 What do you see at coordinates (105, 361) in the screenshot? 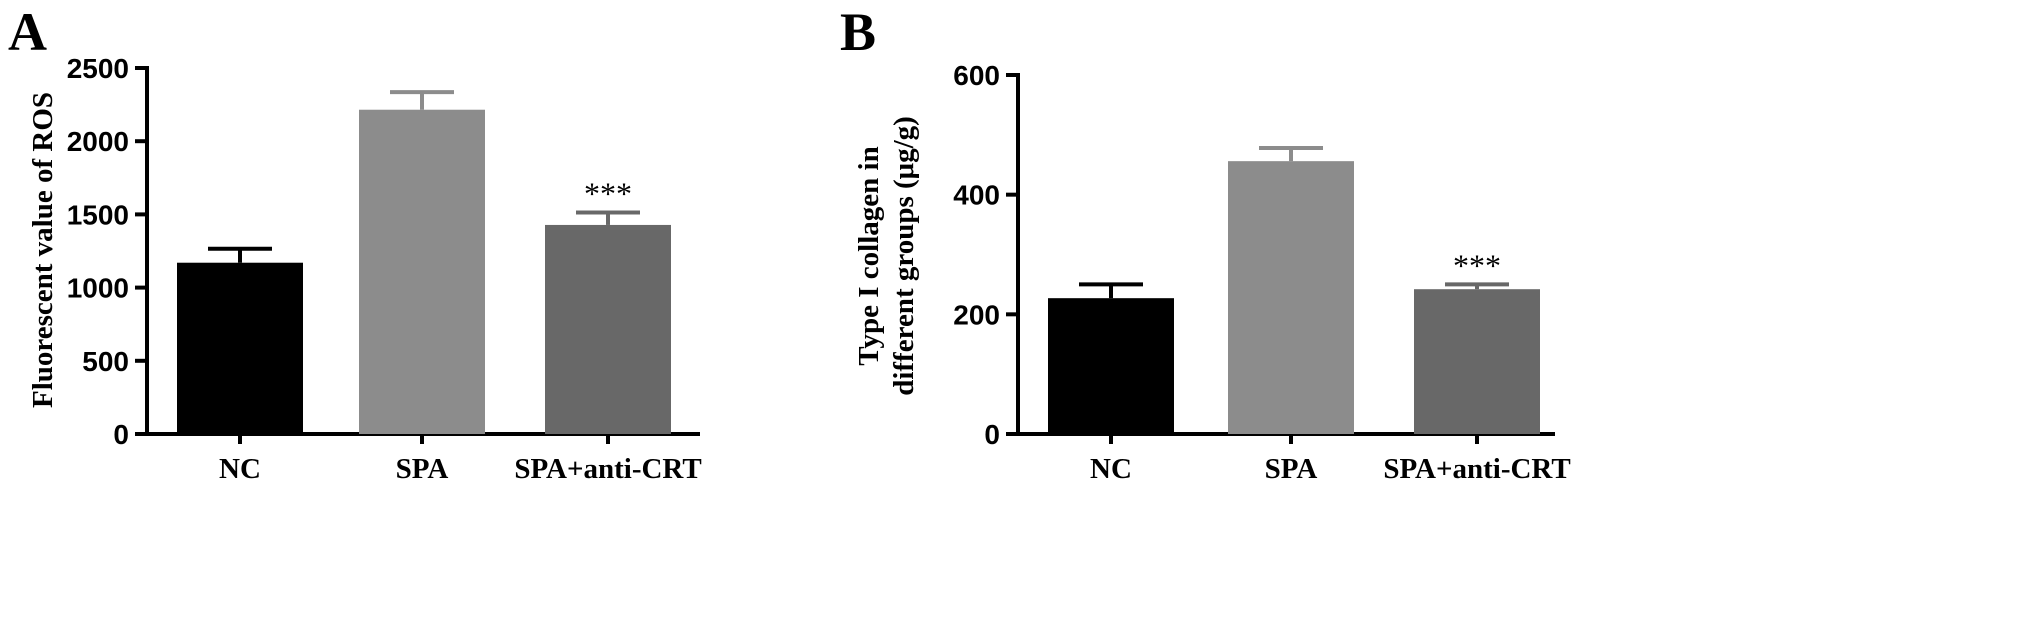
I see `y-tick-label: 500` at bounding box center [105, 361].